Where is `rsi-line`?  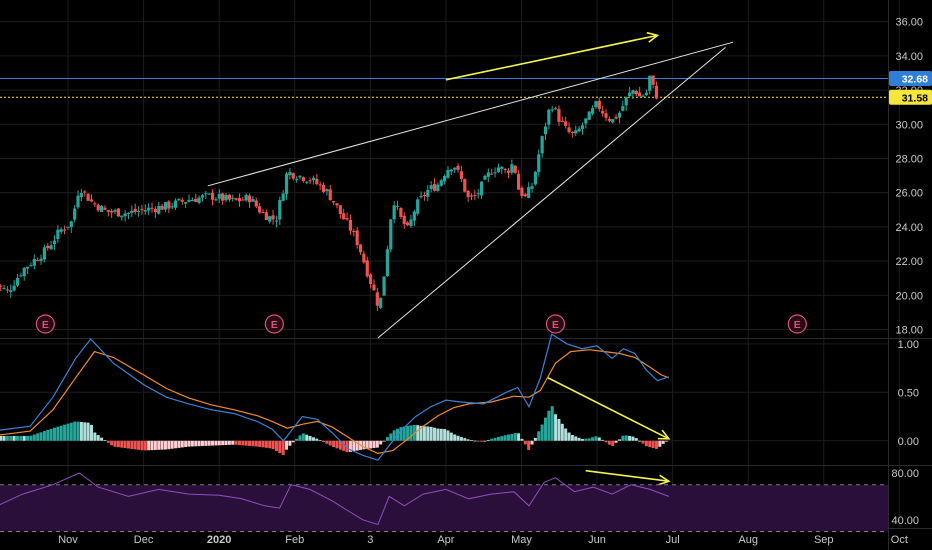 rsi-line is located at coordinates (334, 499).